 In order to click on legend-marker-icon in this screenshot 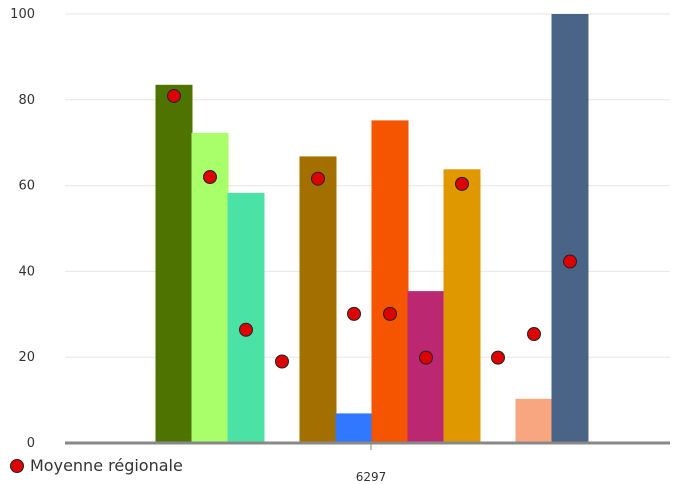, I will do `click(17, 465)`.